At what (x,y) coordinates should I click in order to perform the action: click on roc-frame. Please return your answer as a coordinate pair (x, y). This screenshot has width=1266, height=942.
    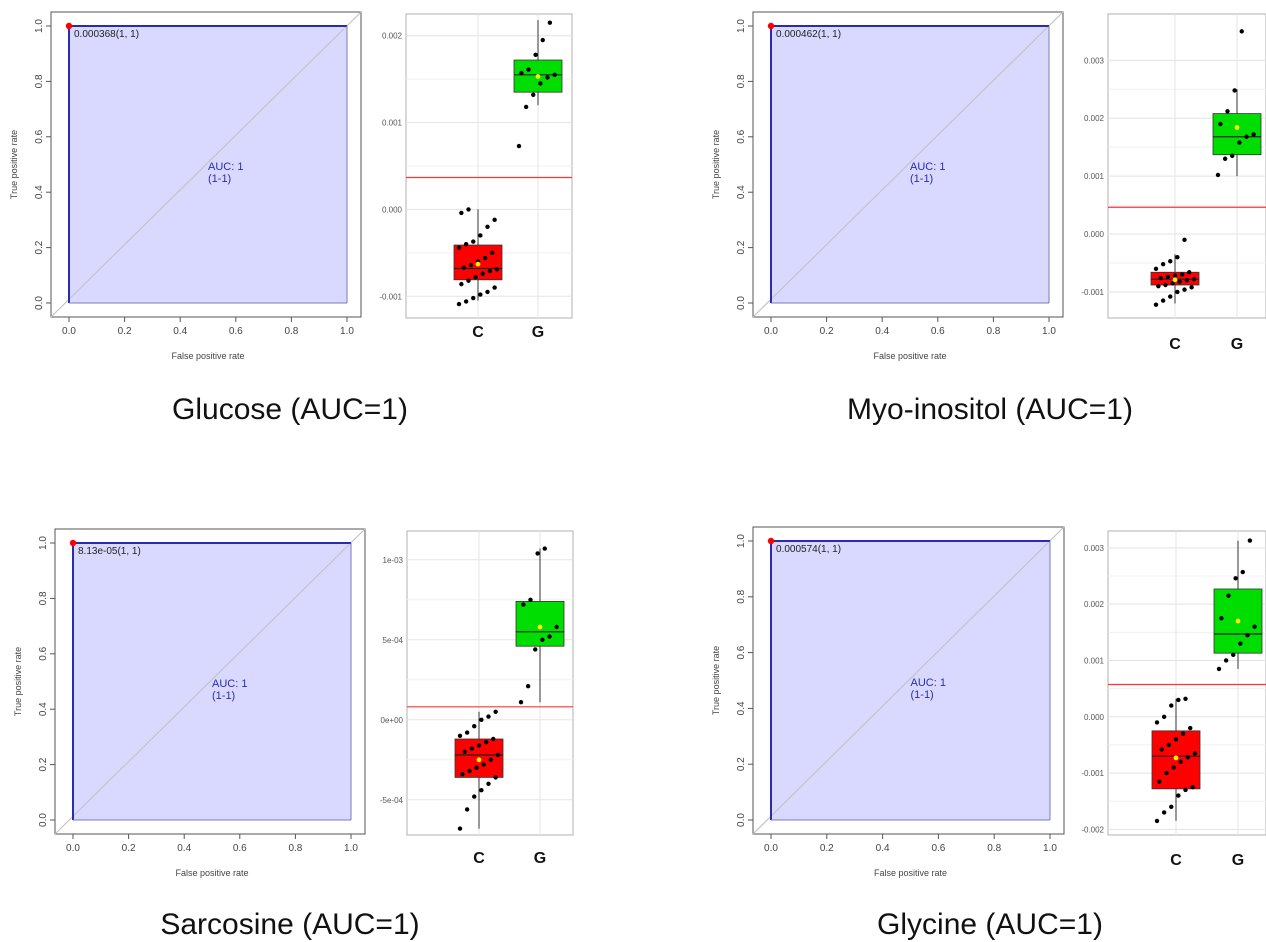
    Looking at the image, I should click on (908, 164).